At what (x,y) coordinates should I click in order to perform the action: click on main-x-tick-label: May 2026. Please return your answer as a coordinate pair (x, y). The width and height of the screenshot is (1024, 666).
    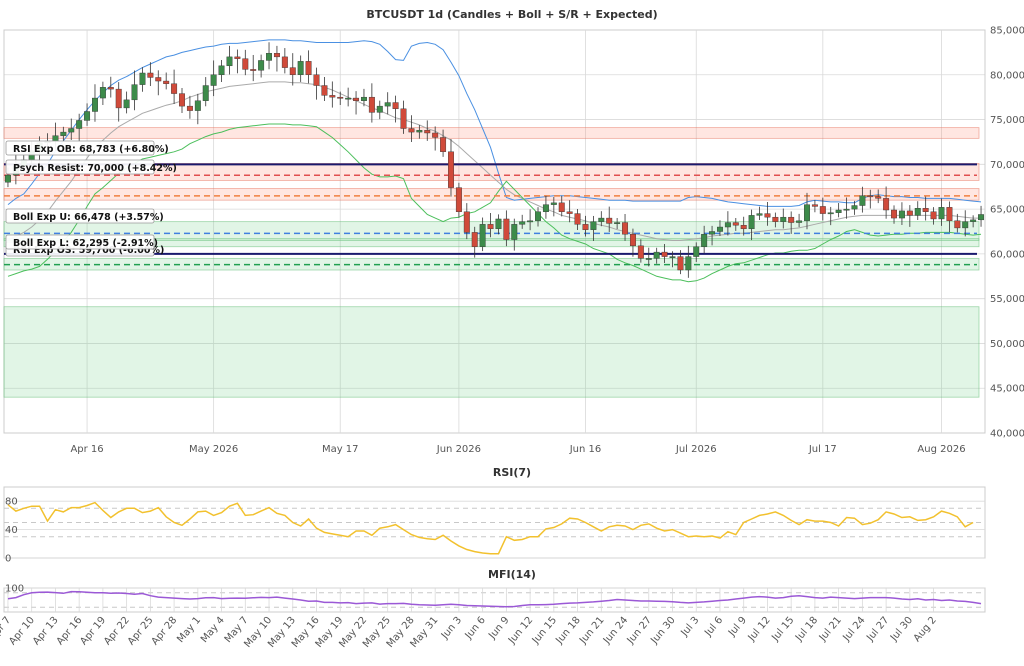
    Looking at the image, I should click on (213, 449).